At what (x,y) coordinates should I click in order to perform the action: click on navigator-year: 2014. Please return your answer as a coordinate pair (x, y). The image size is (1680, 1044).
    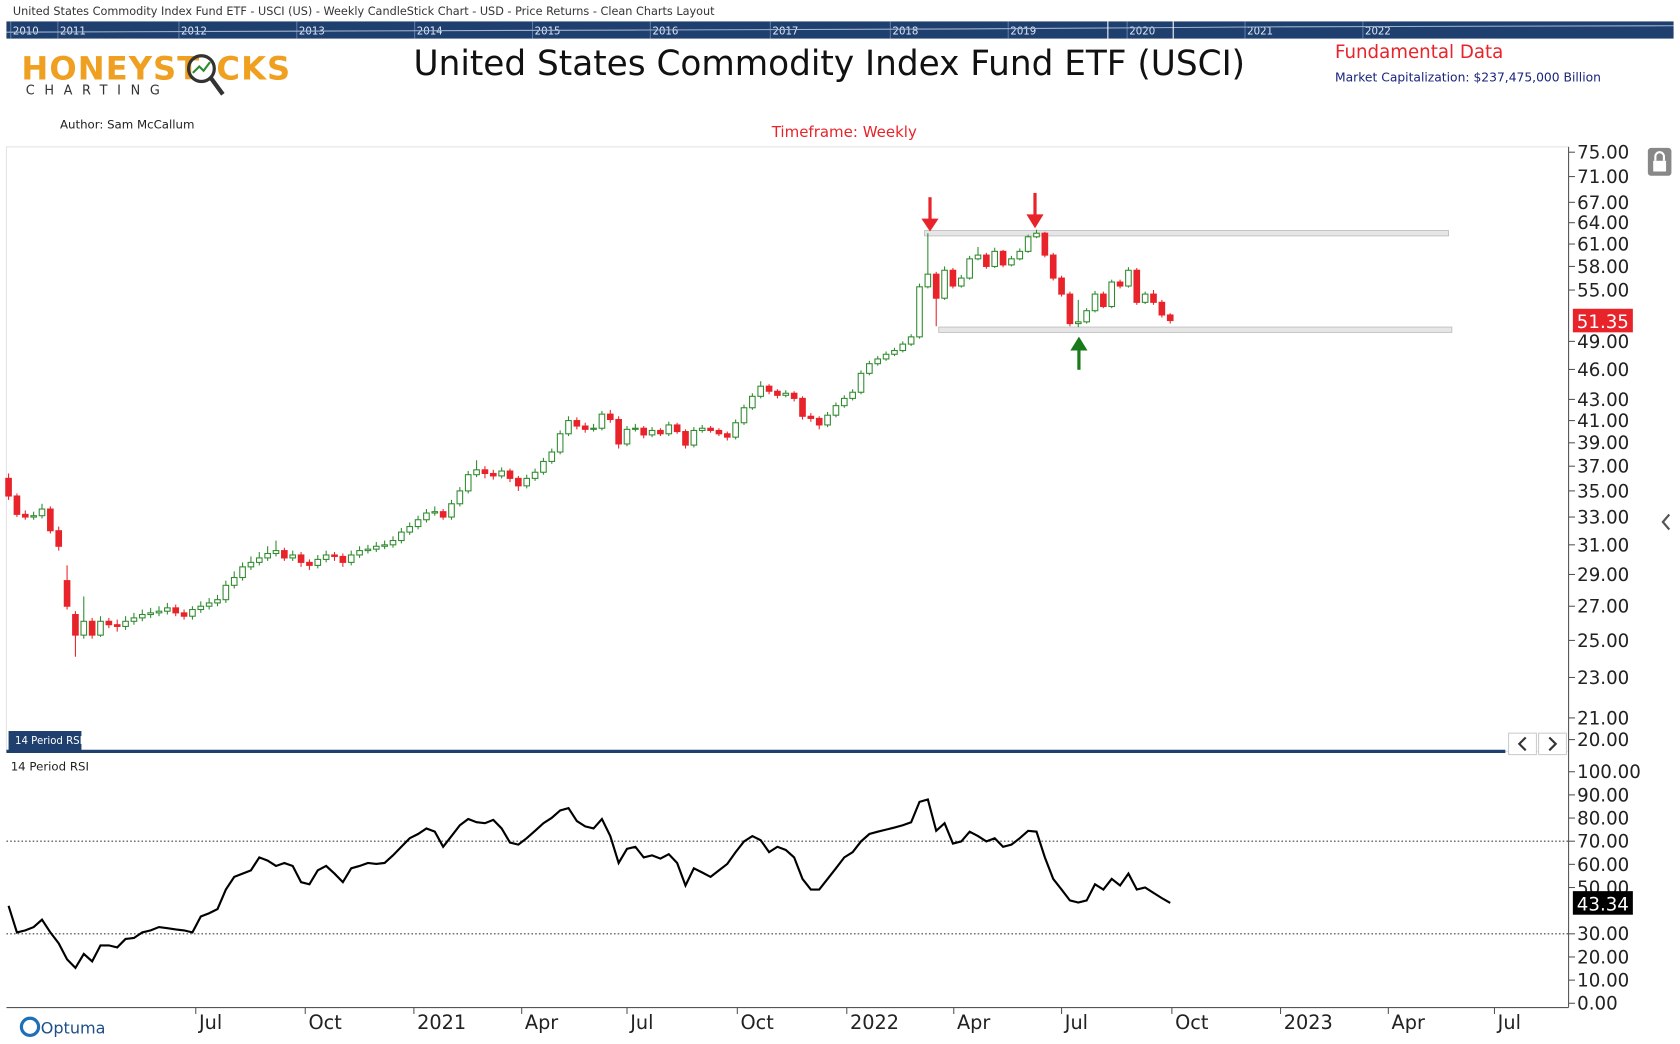
    Looking at the image, I should click on (430, 31).